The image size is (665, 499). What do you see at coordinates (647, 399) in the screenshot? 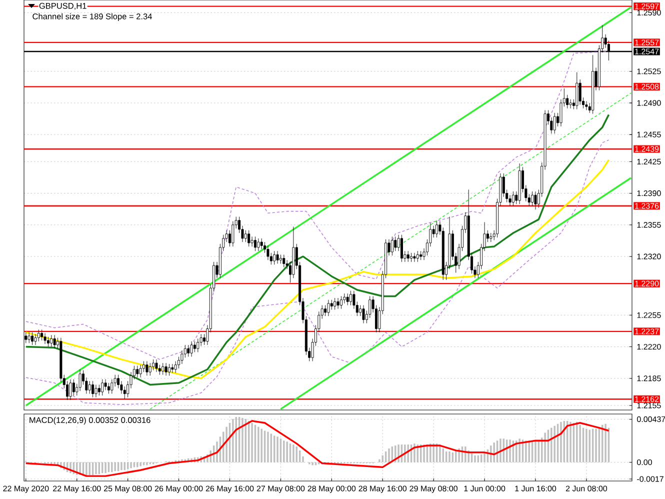
I see `ref-line-label: 1.2162` at bounding box center [647, 399].